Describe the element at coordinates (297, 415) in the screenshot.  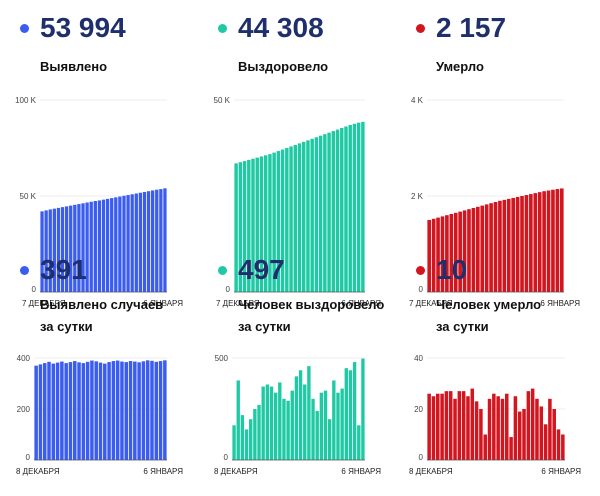
I see `chart-svg: 0 500 8 ДЕКАБРЯ 6 ЯНВАРЯ` at that location.